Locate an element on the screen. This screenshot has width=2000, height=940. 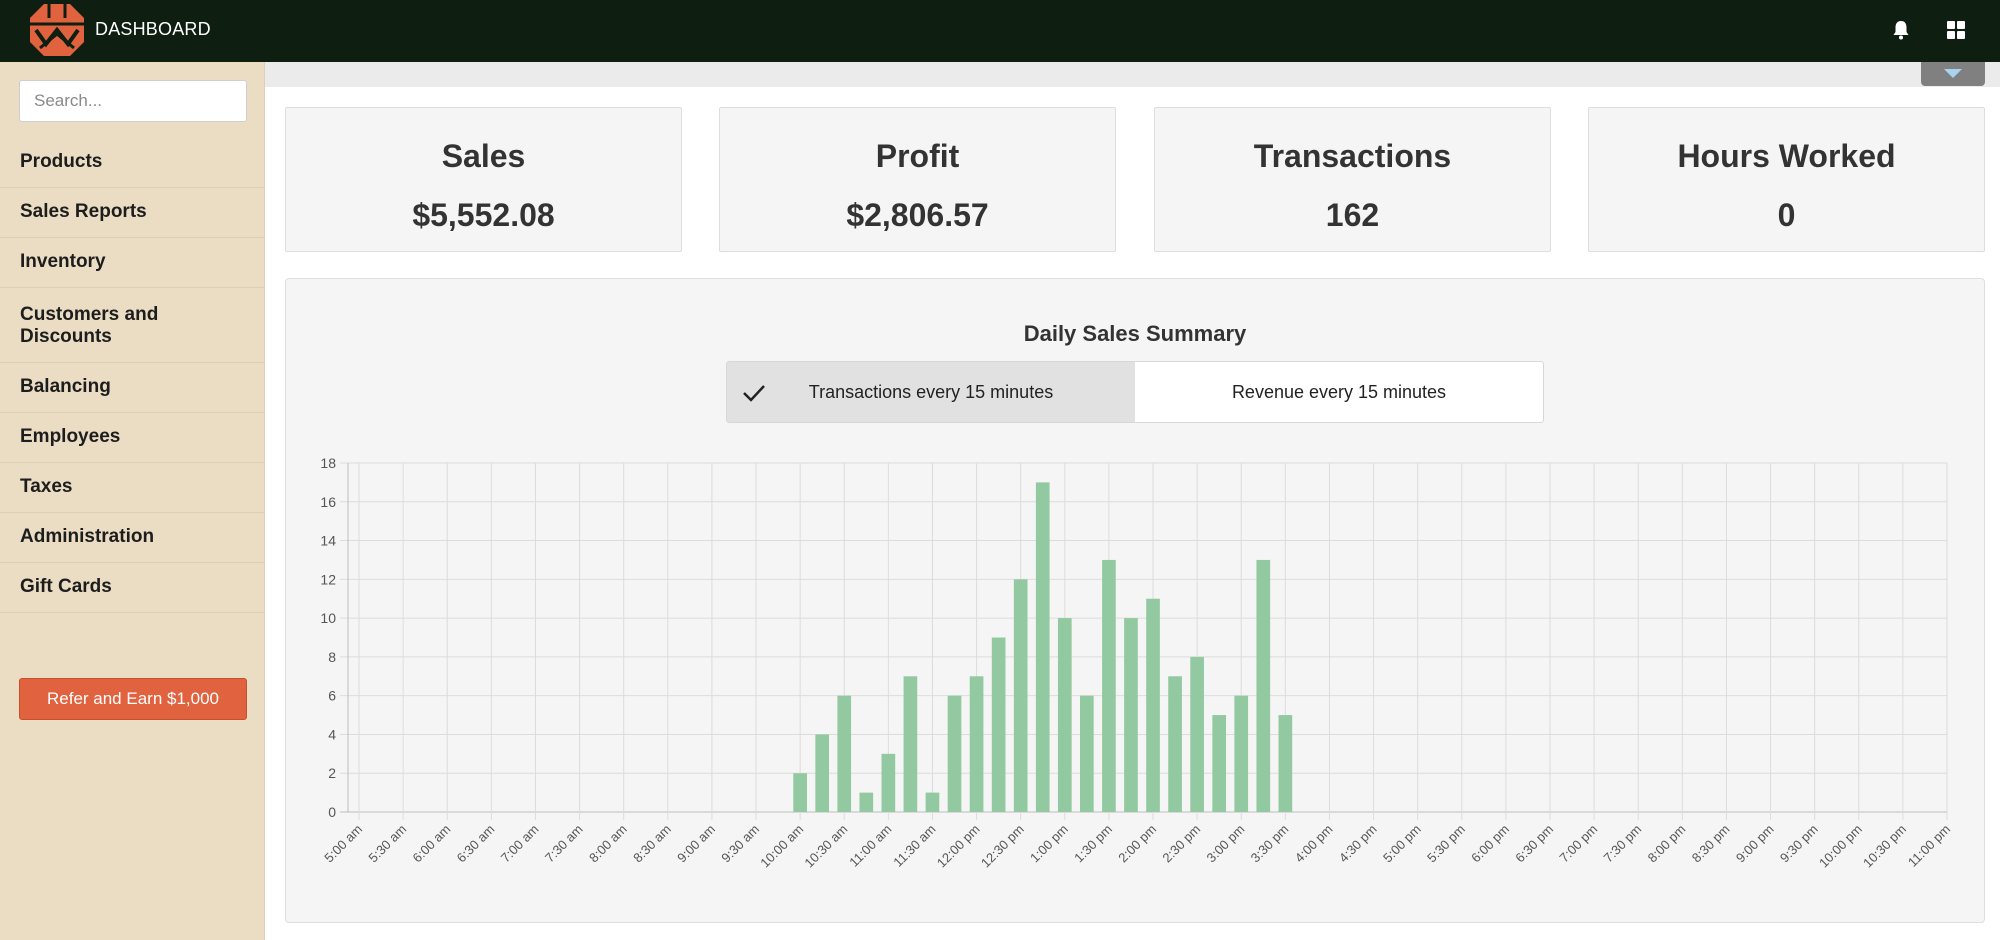
x-tick-label: 8:30 am is located at coordinates (652, 844).